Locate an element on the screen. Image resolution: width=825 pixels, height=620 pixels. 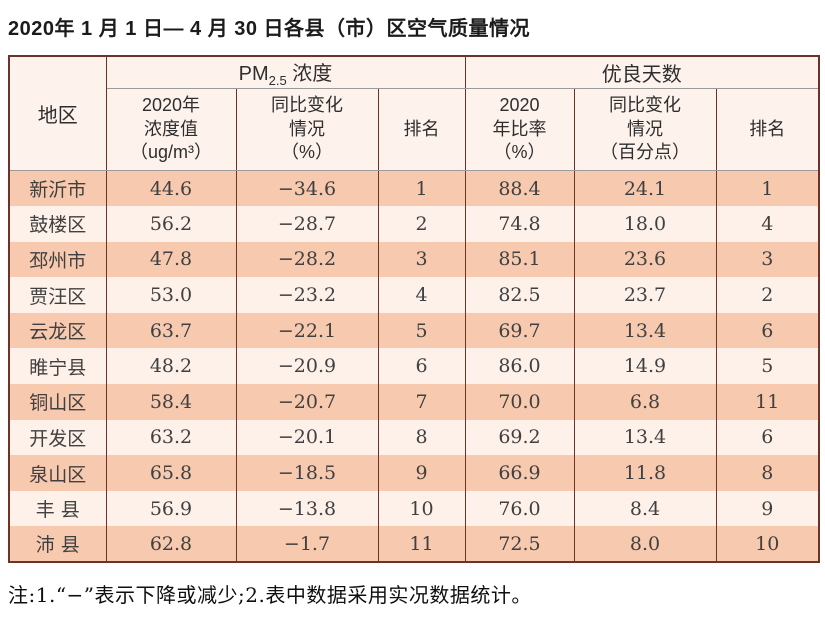
good-ratio-cell: 85.1 is located at coordinates (519, 259).